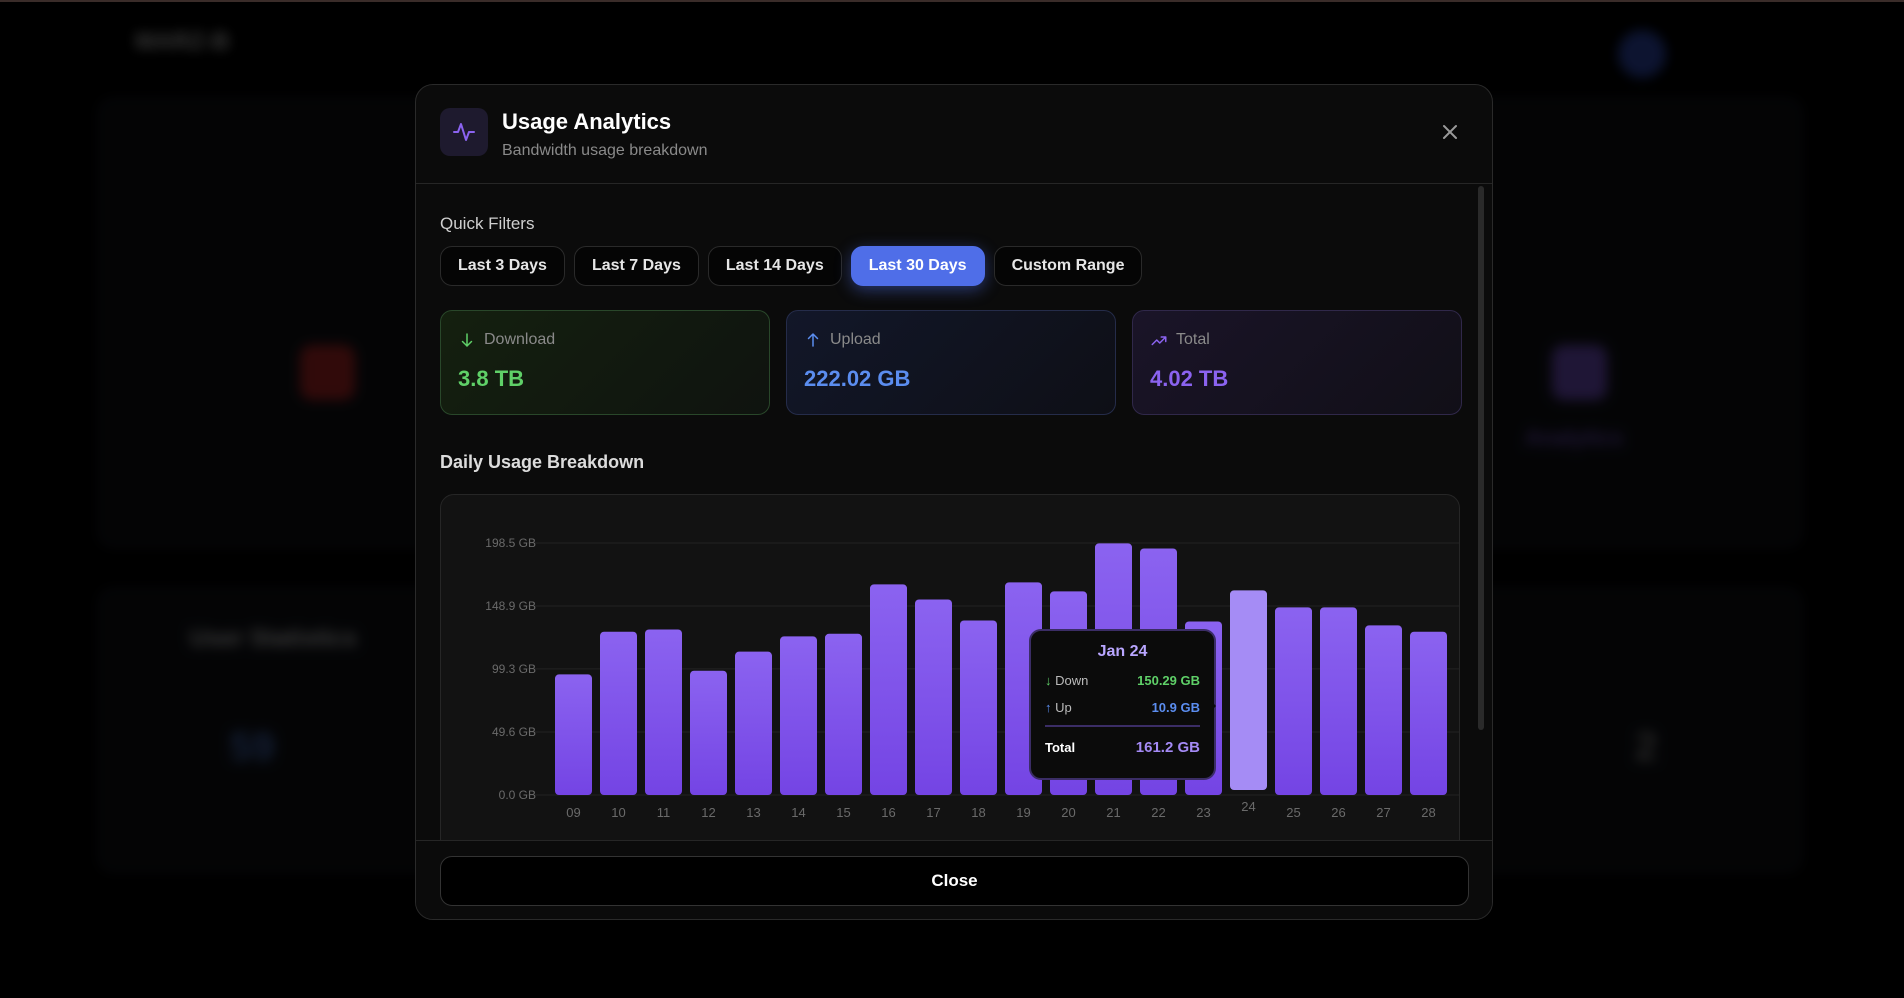 The image size is (1904, 998). Describe the element at coordinates (843, 812) in the screenshot. I see `x-tick-label: 15` at that location.